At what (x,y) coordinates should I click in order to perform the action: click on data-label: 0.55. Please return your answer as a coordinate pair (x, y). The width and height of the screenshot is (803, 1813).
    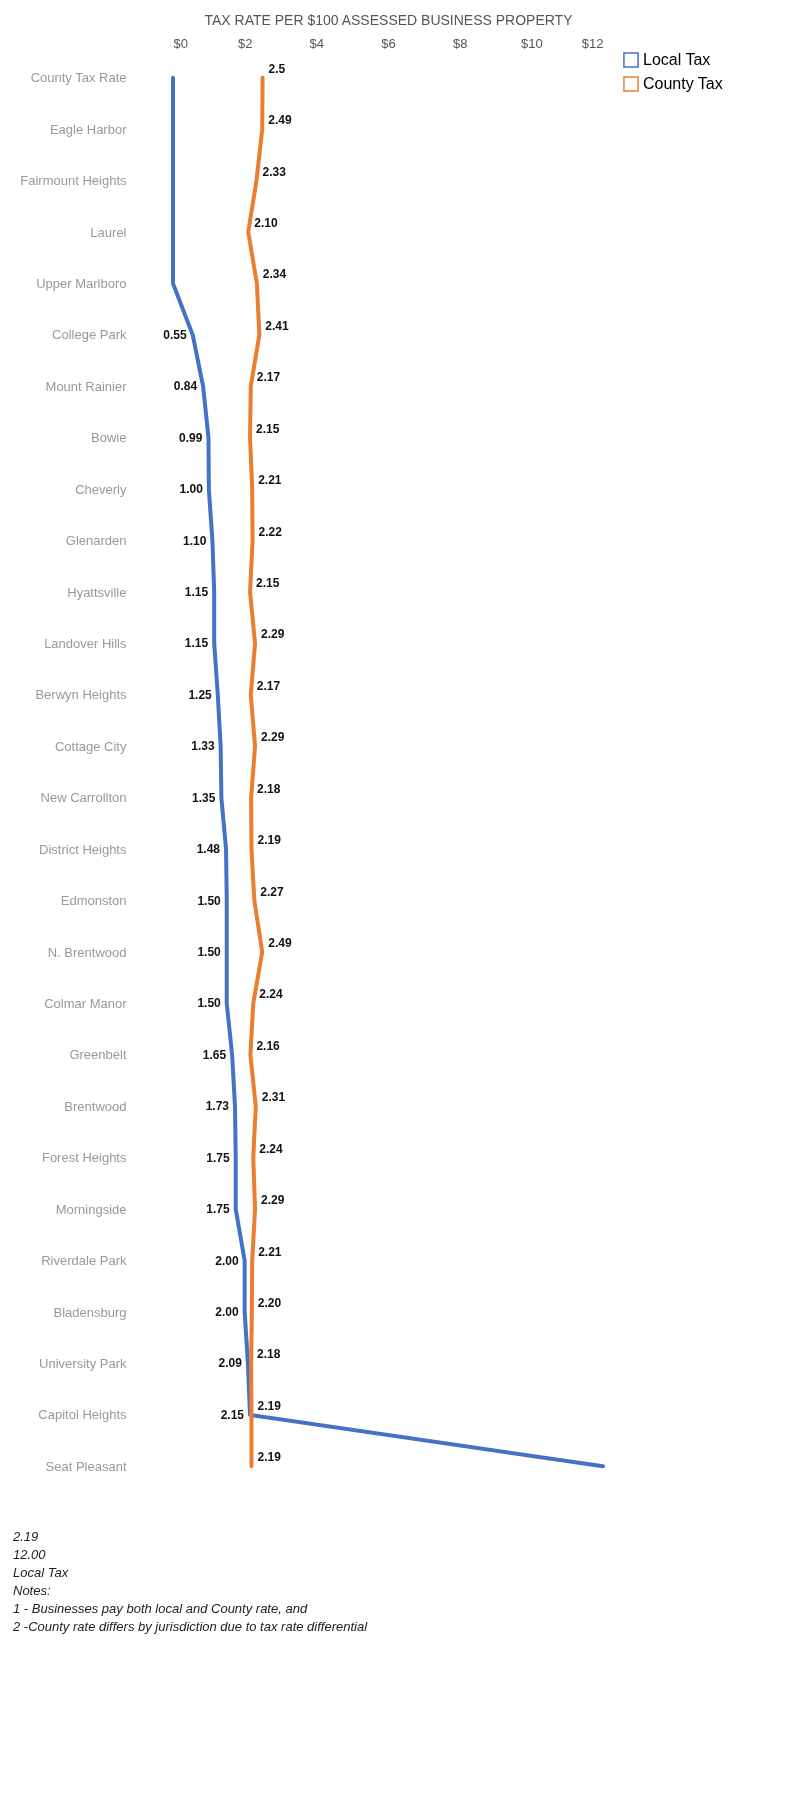
    Looking at the image, I should click on (175, 334).